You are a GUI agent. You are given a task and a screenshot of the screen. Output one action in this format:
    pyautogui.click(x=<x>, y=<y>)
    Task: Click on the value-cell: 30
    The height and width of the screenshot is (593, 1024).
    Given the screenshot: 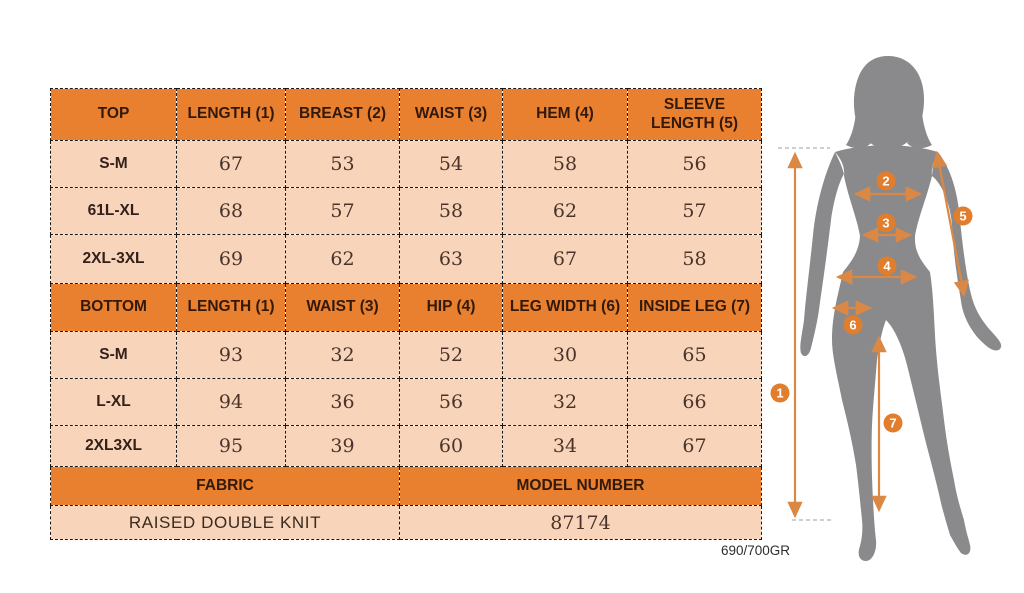 What is the action you would take?
    pyautogui.click(x=565, y=355)
    